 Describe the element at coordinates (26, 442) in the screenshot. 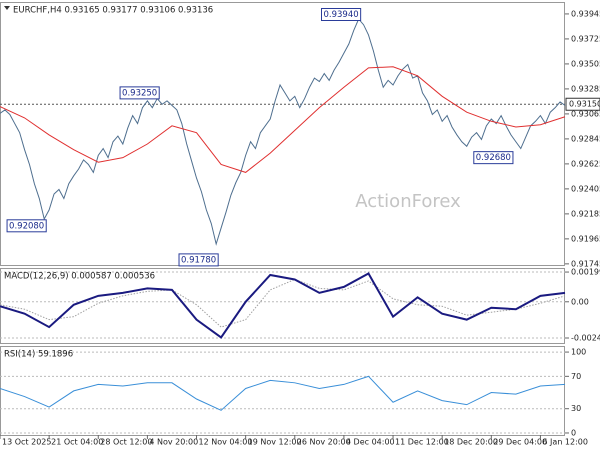

I see `x-tick-label: 13 Oct 2025` at that location.